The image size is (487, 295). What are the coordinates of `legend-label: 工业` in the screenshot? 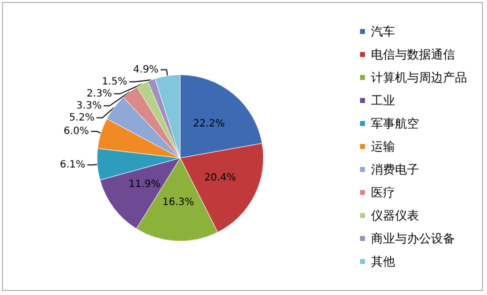 It's located at (383, 101).